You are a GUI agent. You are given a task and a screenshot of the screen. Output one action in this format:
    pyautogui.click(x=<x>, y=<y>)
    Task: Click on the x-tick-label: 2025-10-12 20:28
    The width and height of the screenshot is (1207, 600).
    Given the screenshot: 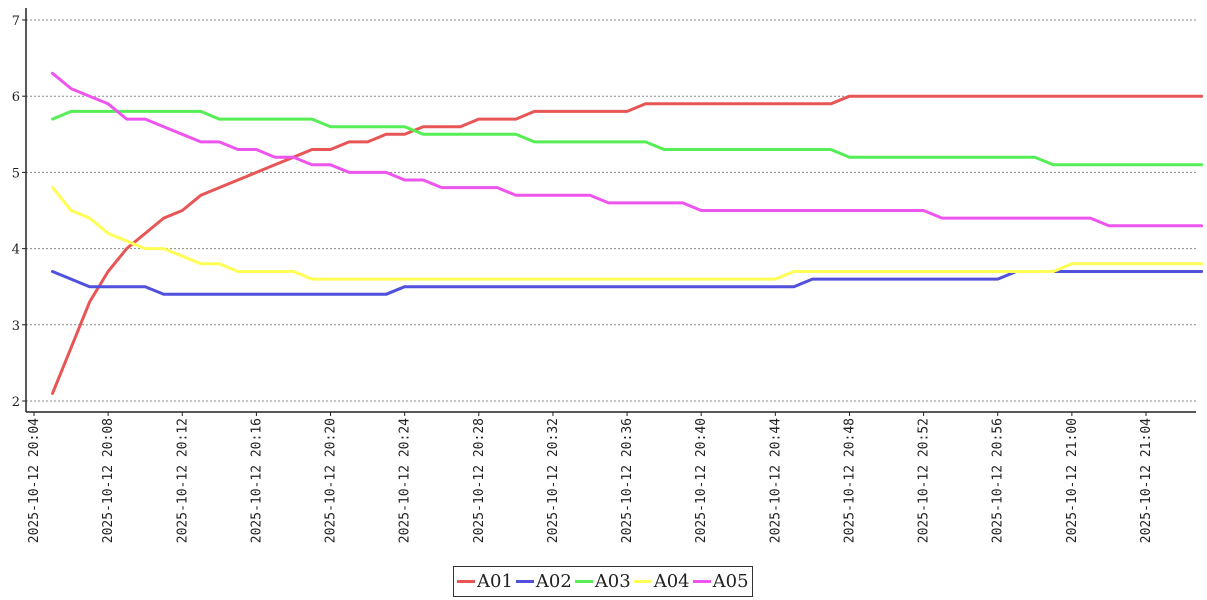 What is the action you would take?
    pyautogui.click(x=479, y=480)
    